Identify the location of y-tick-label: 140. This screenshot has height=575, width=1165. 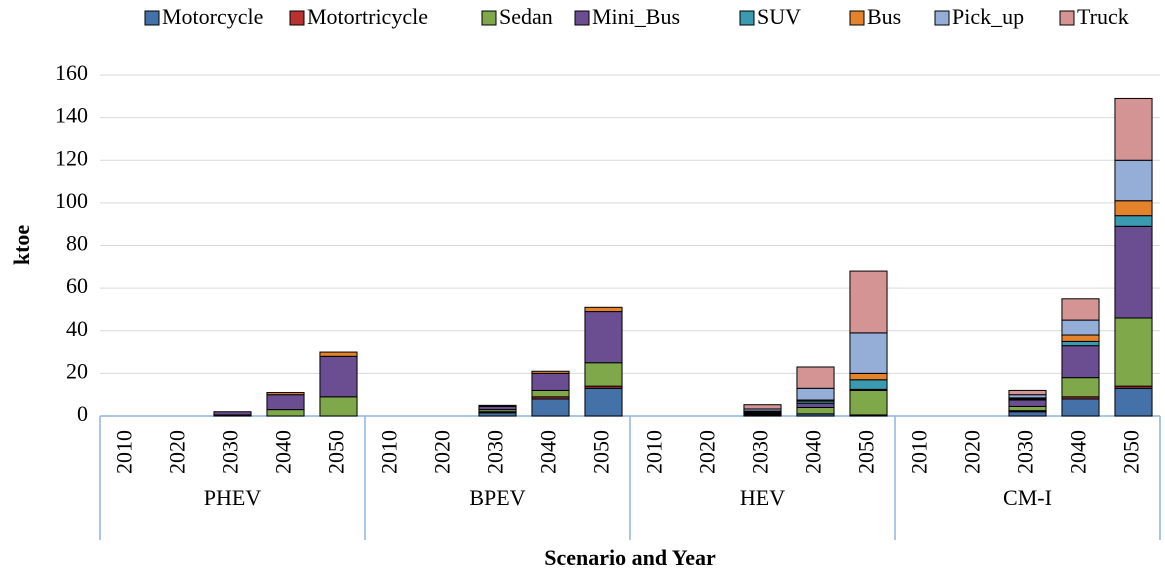
(71, 115).